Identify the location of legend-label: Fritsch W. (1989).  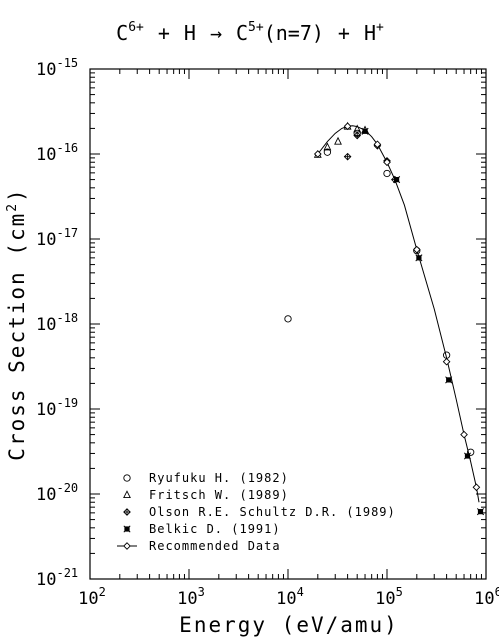
(219, 495).